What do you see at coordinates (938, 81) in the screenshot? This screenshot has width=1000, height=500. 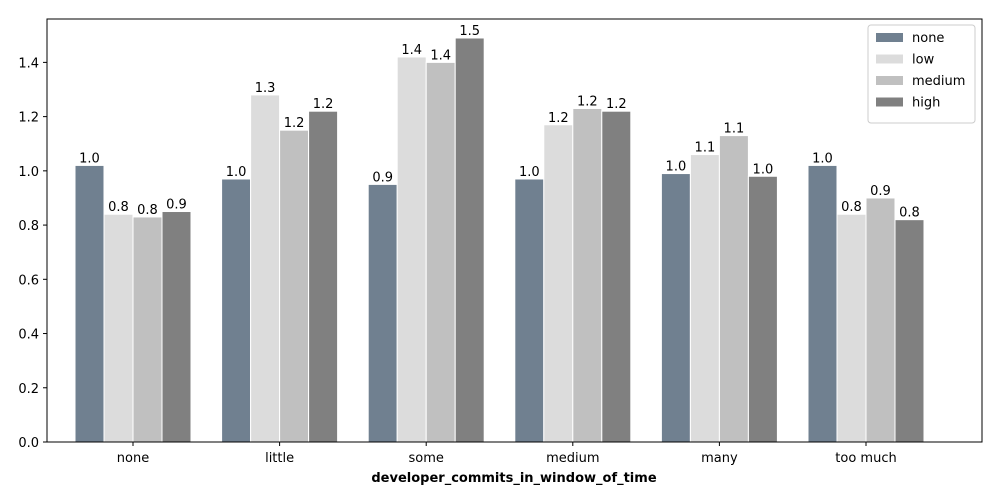 I see `legend-label-medium: medium` at bounding box center [938, 81].